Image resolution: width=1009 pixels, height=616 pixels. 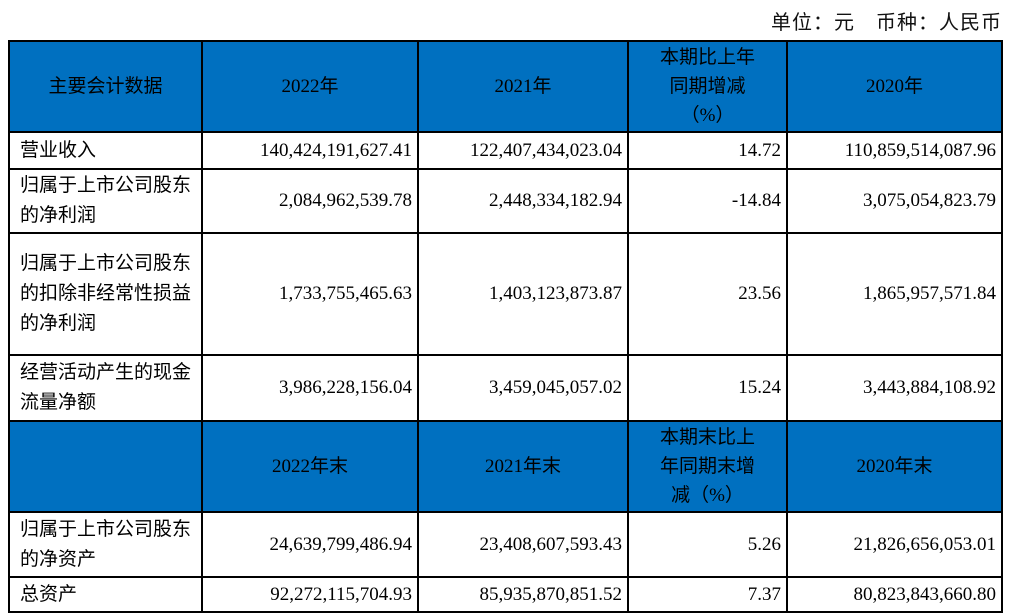 What do you see at coordinates (105, 544) in the screenshot?
I see `row-label: 归属于上市公司股东的净资产` at bounding box center [105, 544].